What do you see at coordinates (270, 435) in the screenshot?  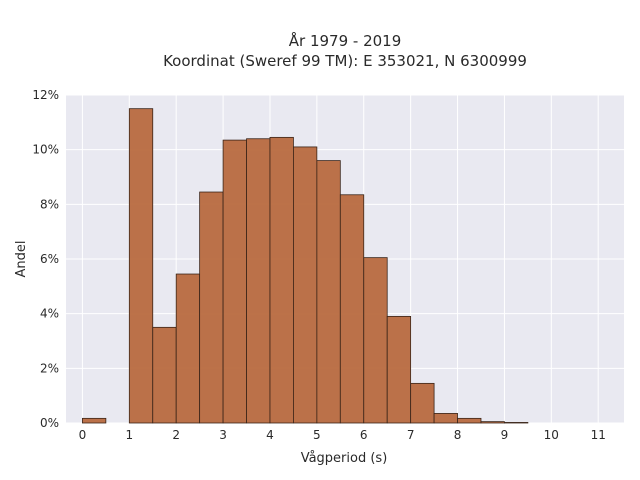 I see `x-tick-label: 4` at bounding box center [270, 435].